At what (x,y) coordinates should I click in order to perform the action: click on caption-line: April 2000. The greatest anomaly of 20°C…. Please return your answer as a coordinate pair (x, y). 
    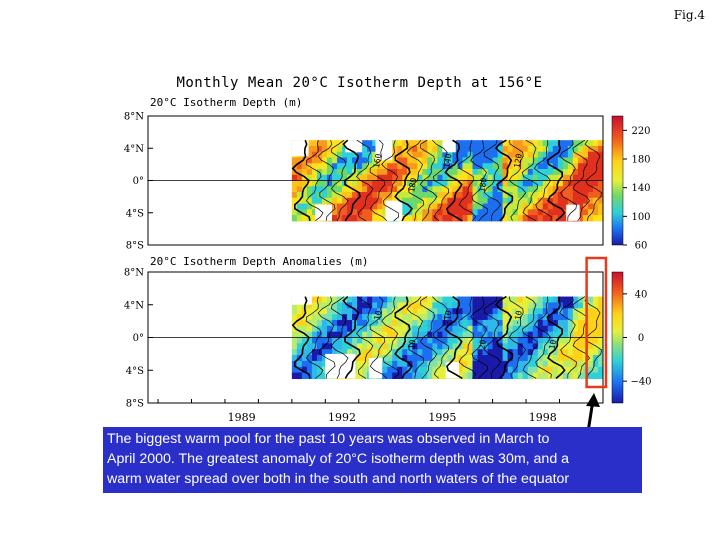
    Looking at the image, I should click on (338, 459).